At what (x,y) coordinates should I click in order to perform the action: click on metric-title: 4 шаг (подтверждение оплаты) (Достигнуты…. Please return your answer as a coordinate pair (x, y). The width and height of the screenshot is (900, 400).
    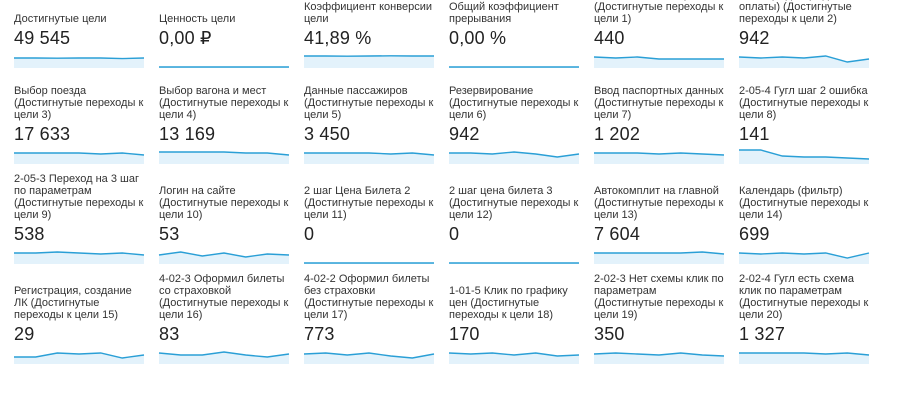
    Looking at the image, I should click on (796, 12).